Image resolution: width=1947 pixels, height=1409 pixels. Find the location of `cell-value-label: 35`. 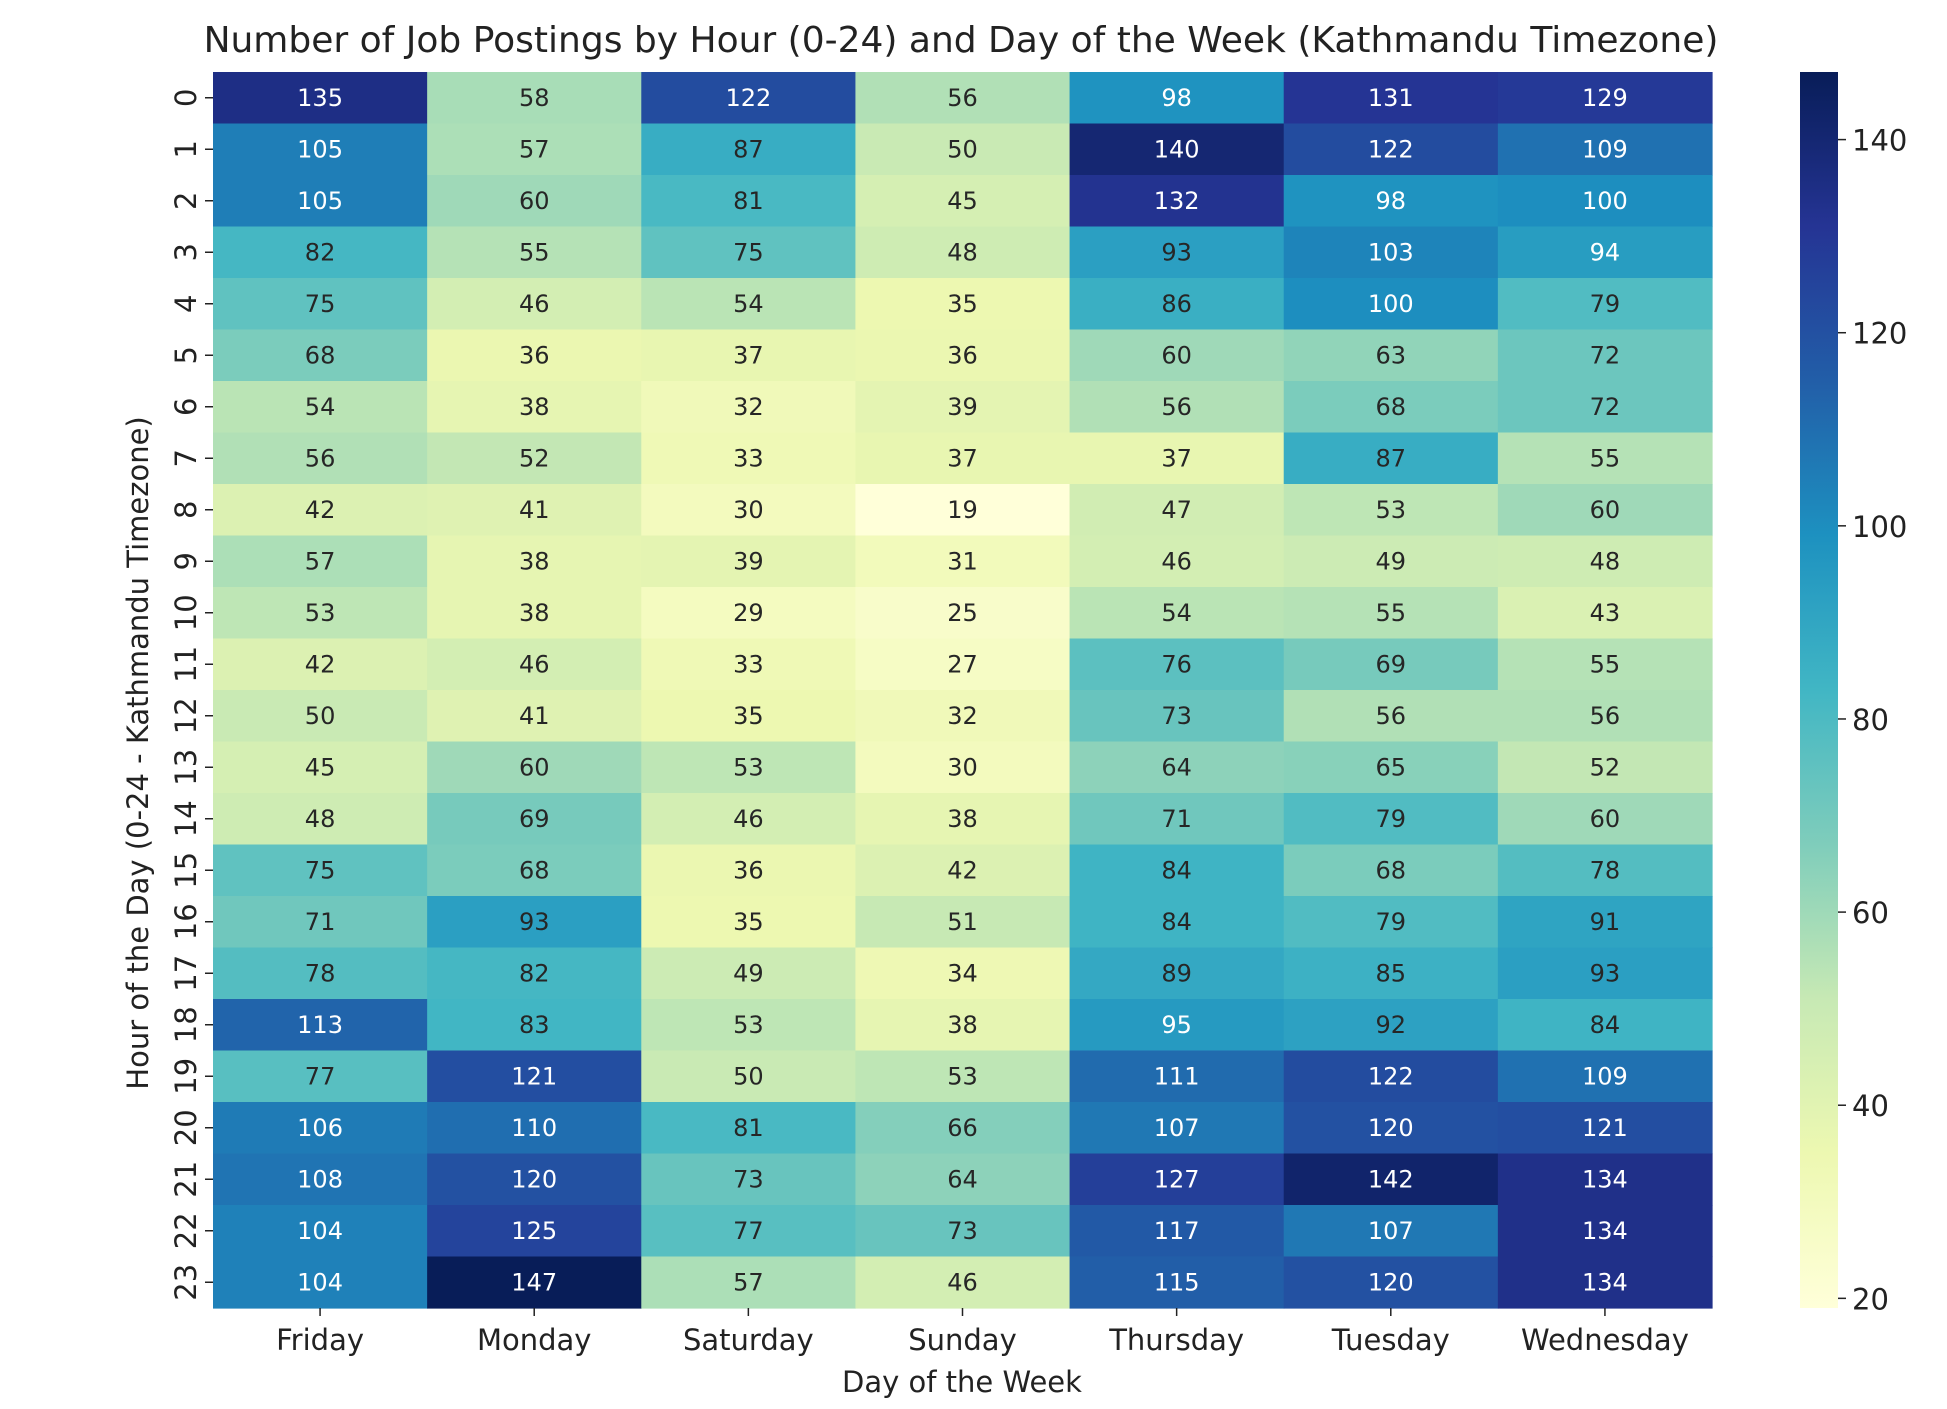

cell-value-label: 35 is located at coordinates (962, 304).